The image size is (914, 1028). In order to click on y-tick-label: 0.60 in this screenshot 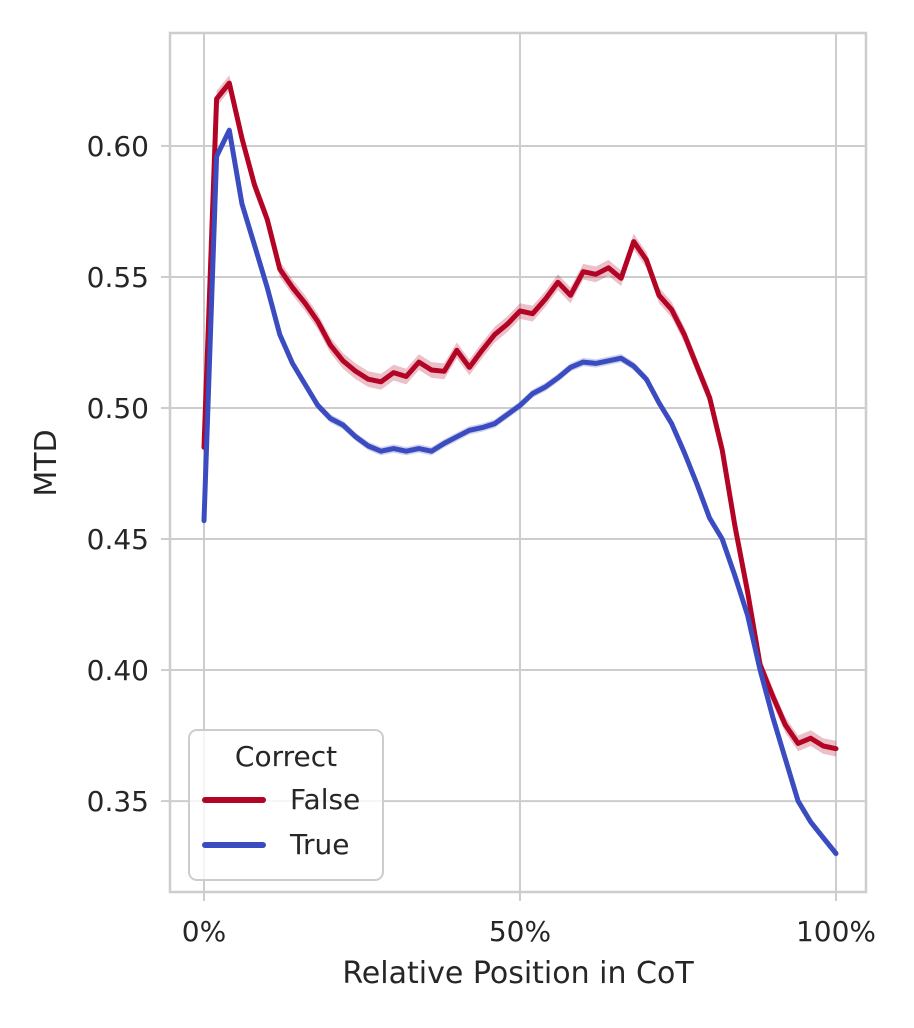, I will do `click(118, 146)`.